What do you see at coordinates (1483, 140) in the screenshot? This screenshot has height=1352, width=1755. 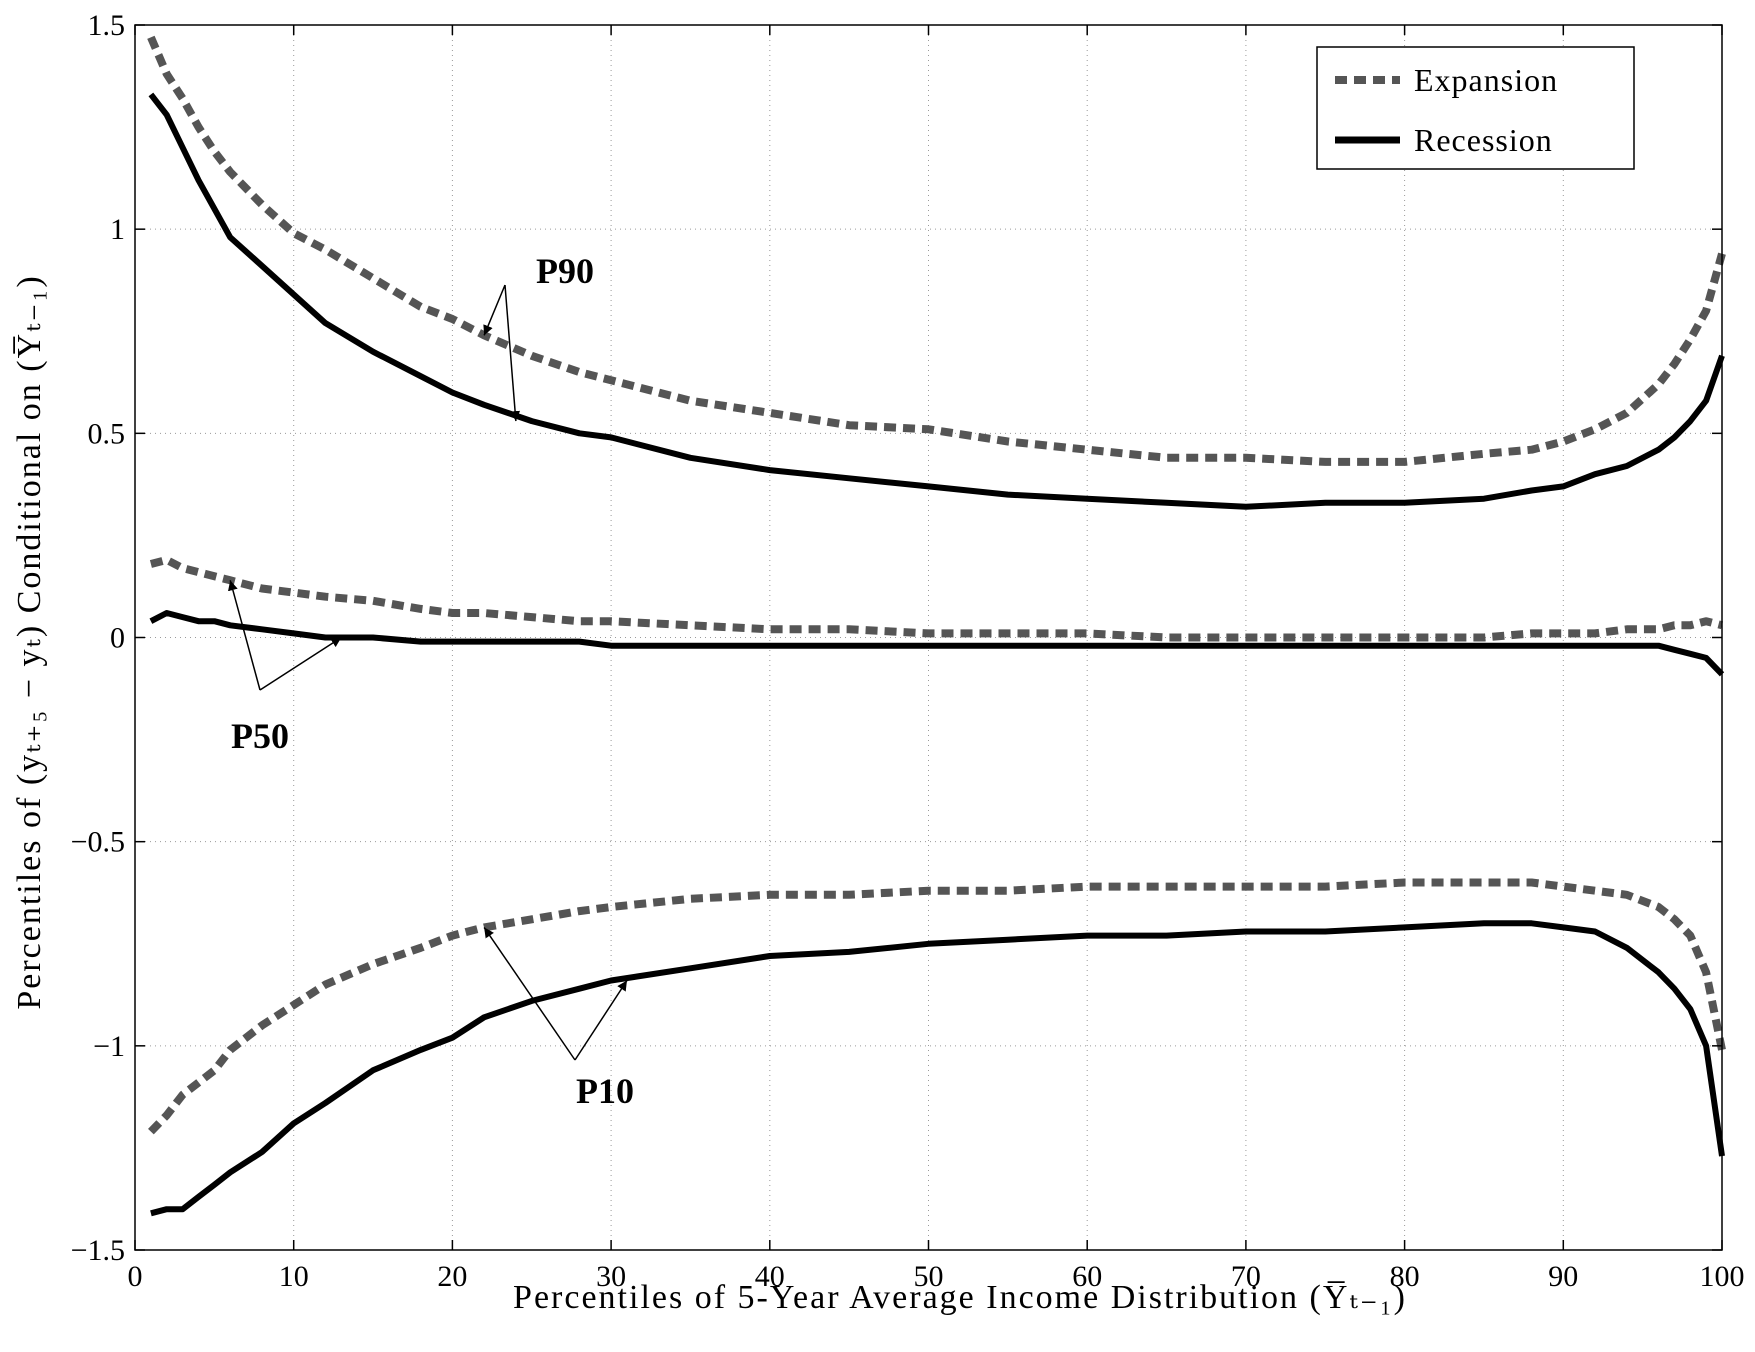 I see `legend-label-recession: Recession` at bounding box center [1483, 140].